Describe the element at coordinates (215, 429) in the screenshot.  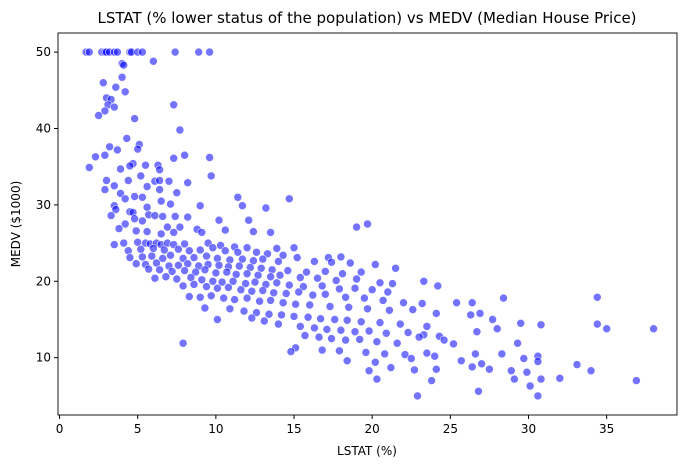
I see `x-tick-label: 10` at that location.